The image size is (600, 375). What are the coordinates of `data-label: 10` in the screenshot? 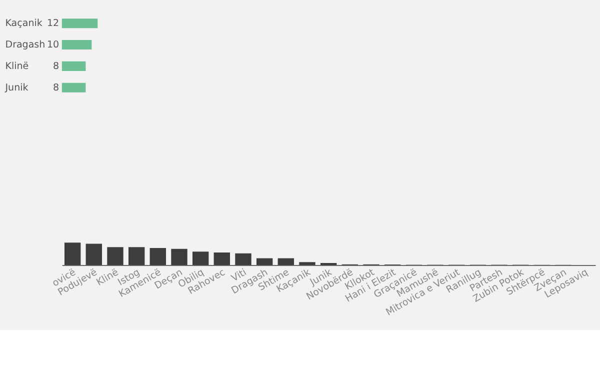 It's located at (53, 45).